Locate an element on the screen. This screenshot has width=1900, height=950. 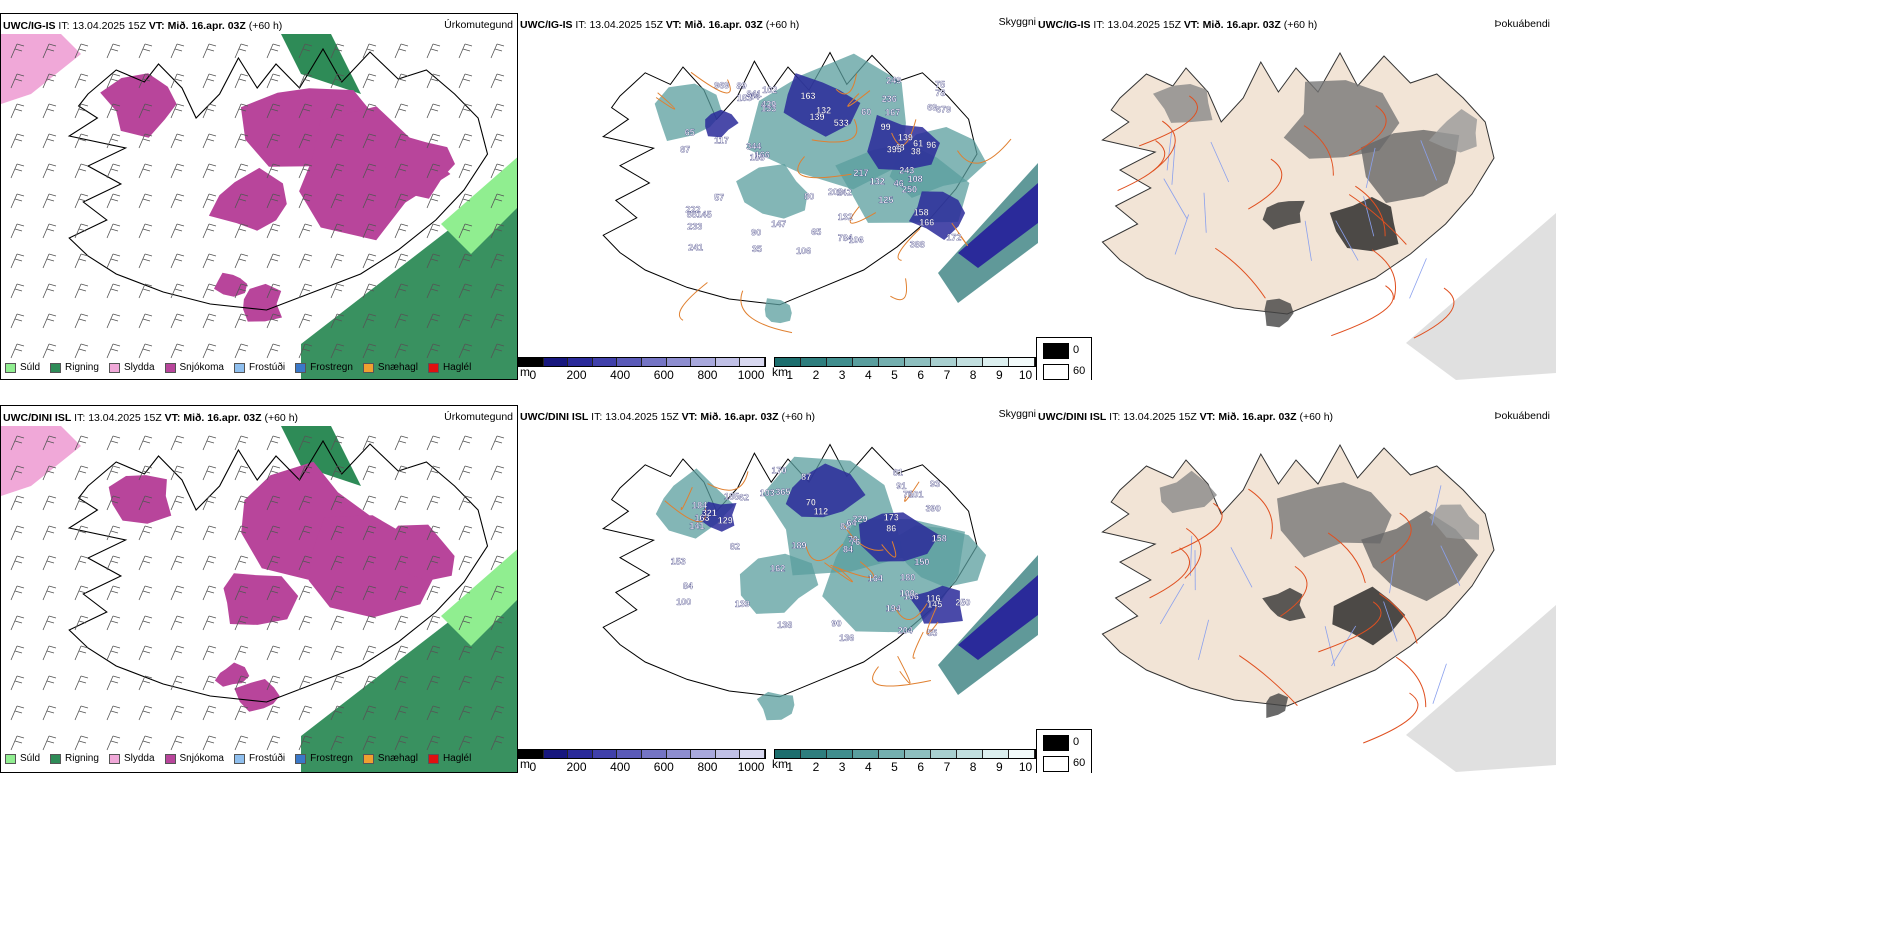
legend-label: Slydda is located at coordinates (139, 367).